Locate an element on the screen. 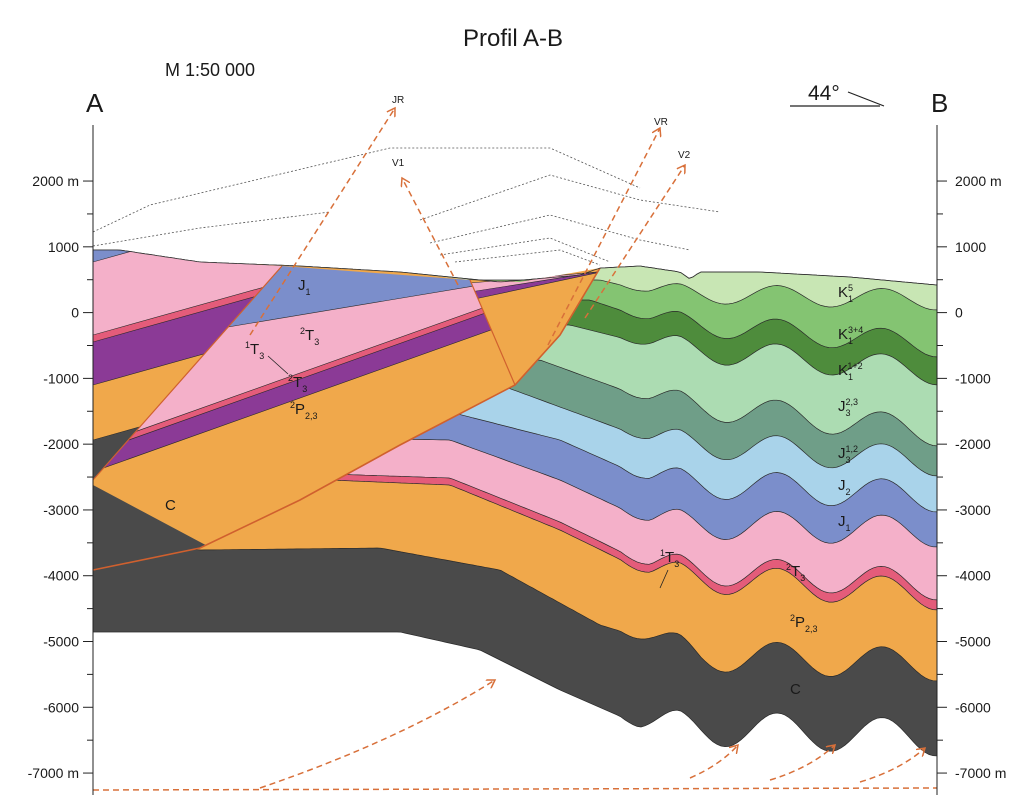 Image resolution: width=1027 pixels, height=805 pixels. layer-label: K13+4 is located at coordinates (850, 335).